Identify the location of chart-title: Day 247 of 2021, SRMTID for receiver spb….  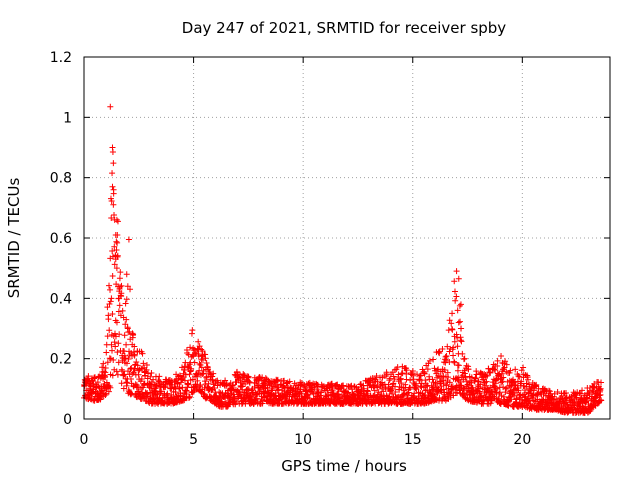
(344, 28).